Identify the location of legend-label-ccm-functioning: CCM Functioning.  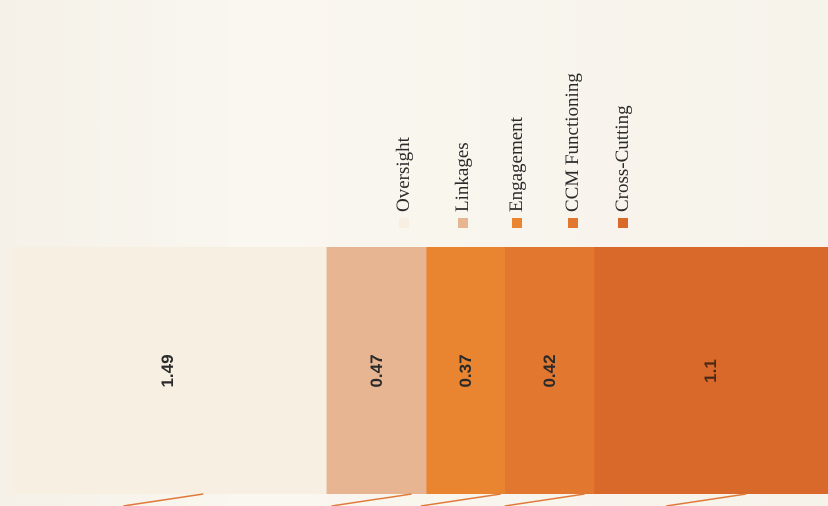
(572, 142).